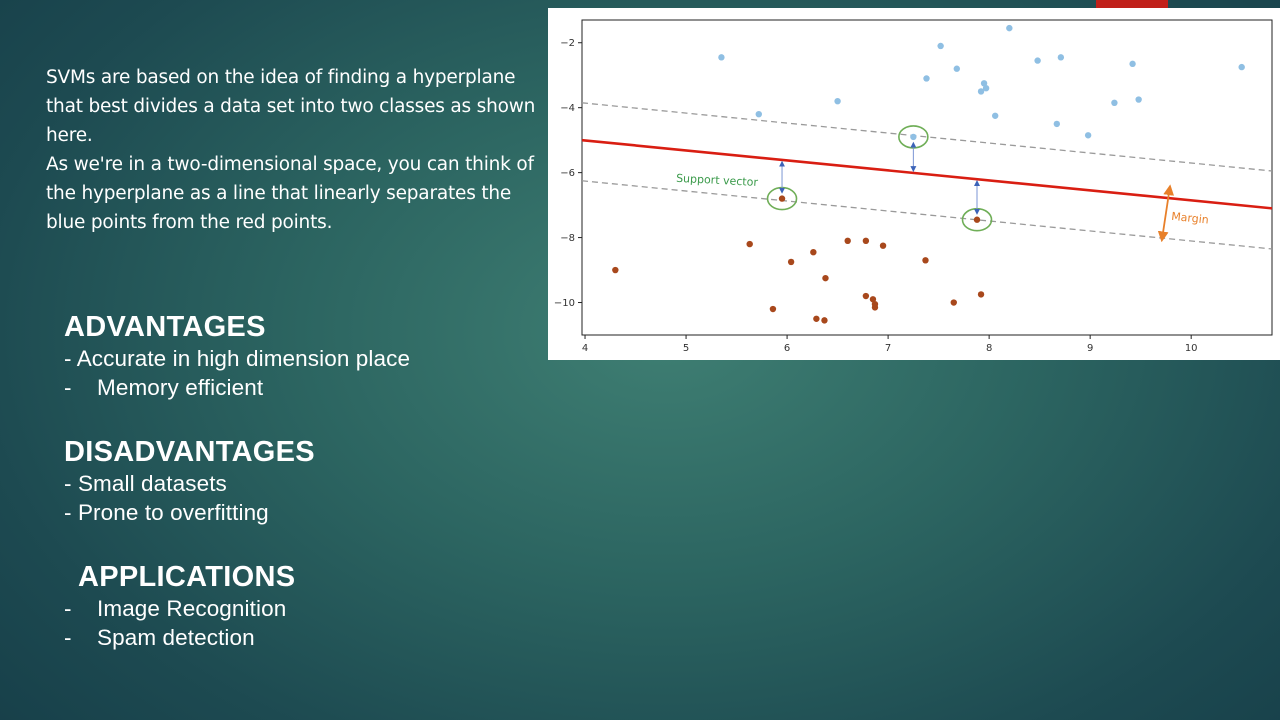  I want to click on x-tick-label: 5, so click(686, 348).